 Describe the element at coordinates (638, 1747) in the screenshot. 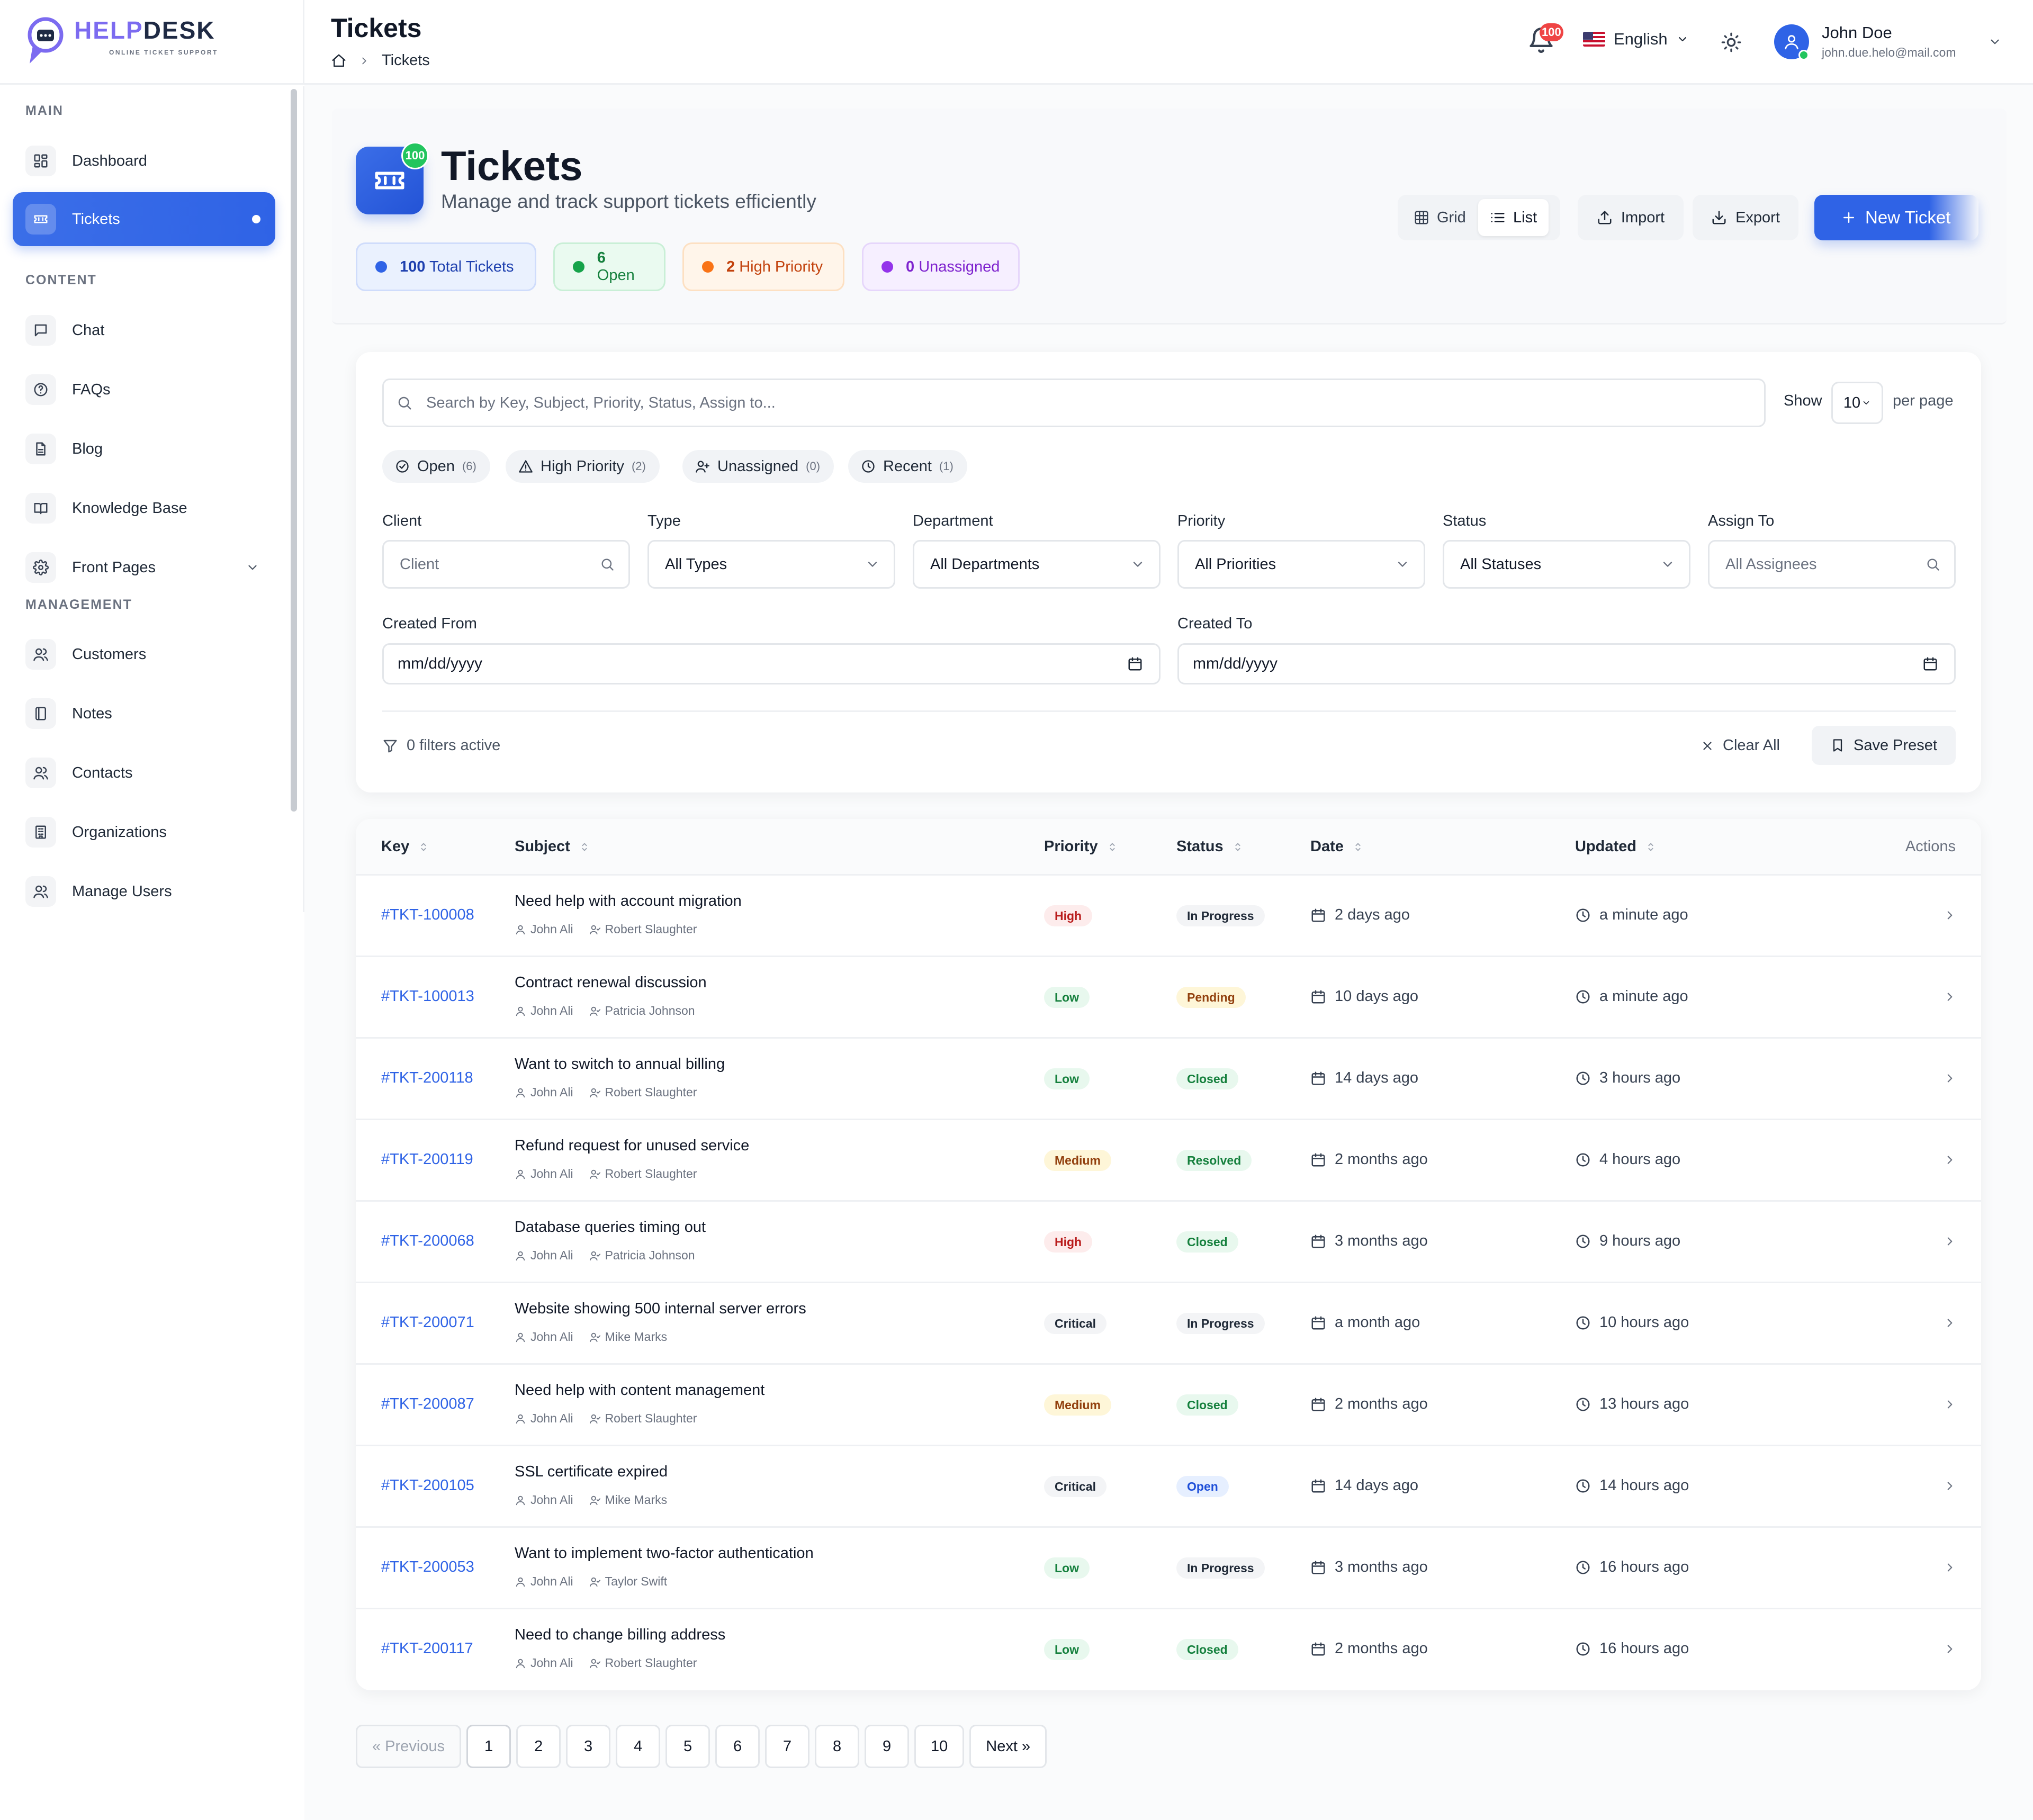

I see `page-4-button: 4` at that location.